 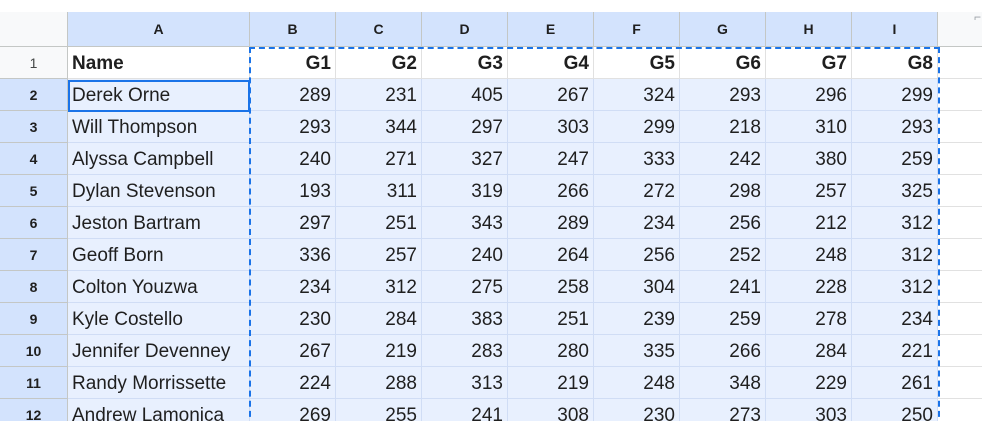 I want to click on cell-i1: G8, so click(x=895, y=63).